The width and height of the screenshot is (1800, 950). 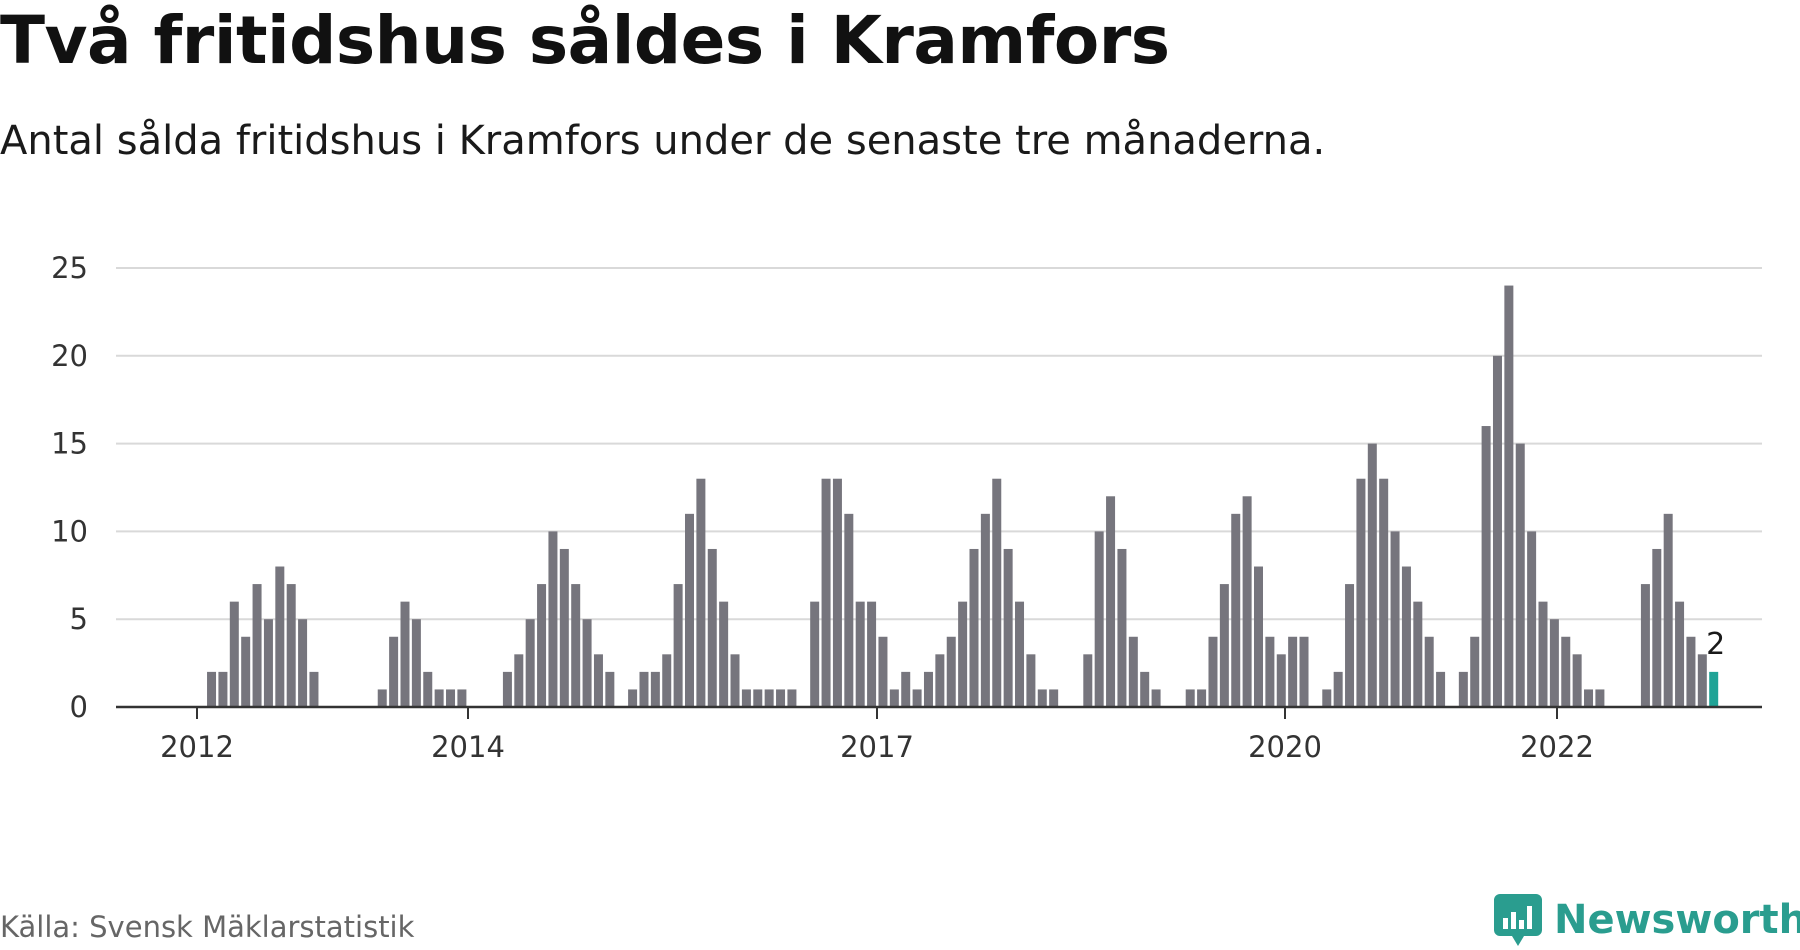 I want to click on latest-value-label: 2, so click(x=1715, y=644).